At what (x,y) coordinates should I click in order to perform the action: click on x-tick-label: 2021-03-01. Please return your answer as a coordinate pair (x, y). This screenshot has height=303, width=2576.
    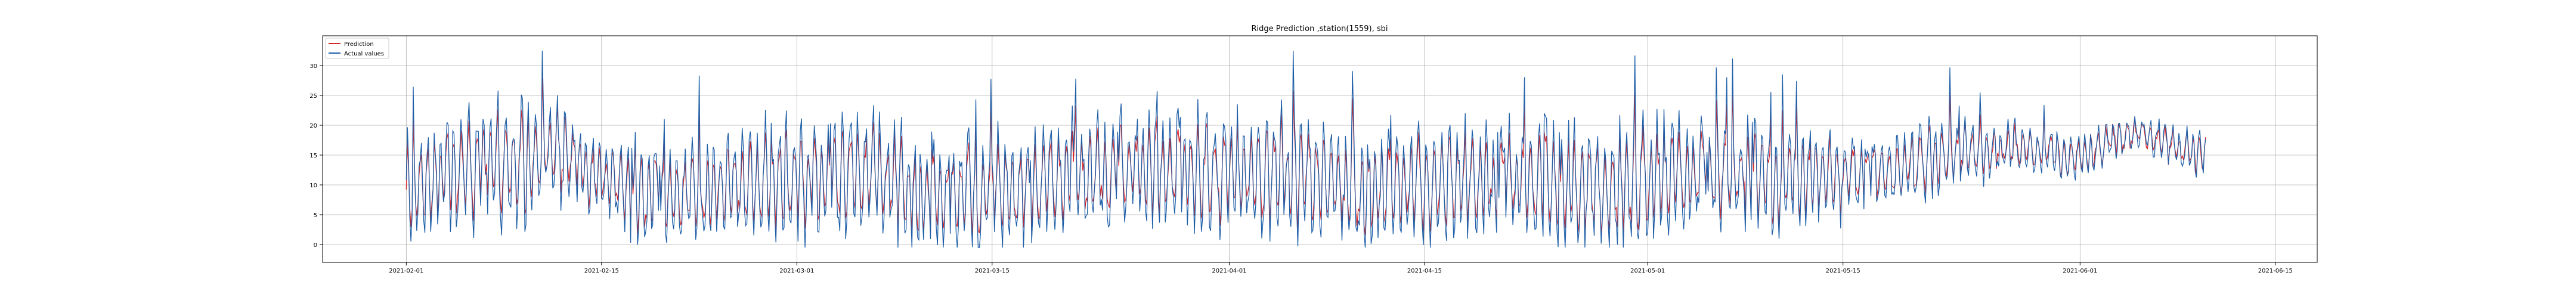
    Looking at the image, I should click on (797, 271).